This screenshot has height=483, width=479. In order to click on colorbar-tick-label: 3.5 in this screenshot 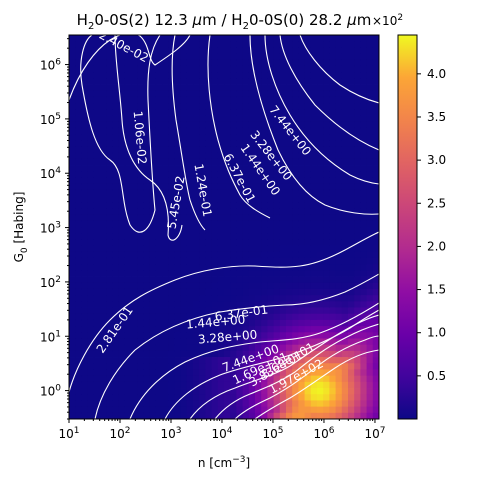, I will do `click(436, 117)`.